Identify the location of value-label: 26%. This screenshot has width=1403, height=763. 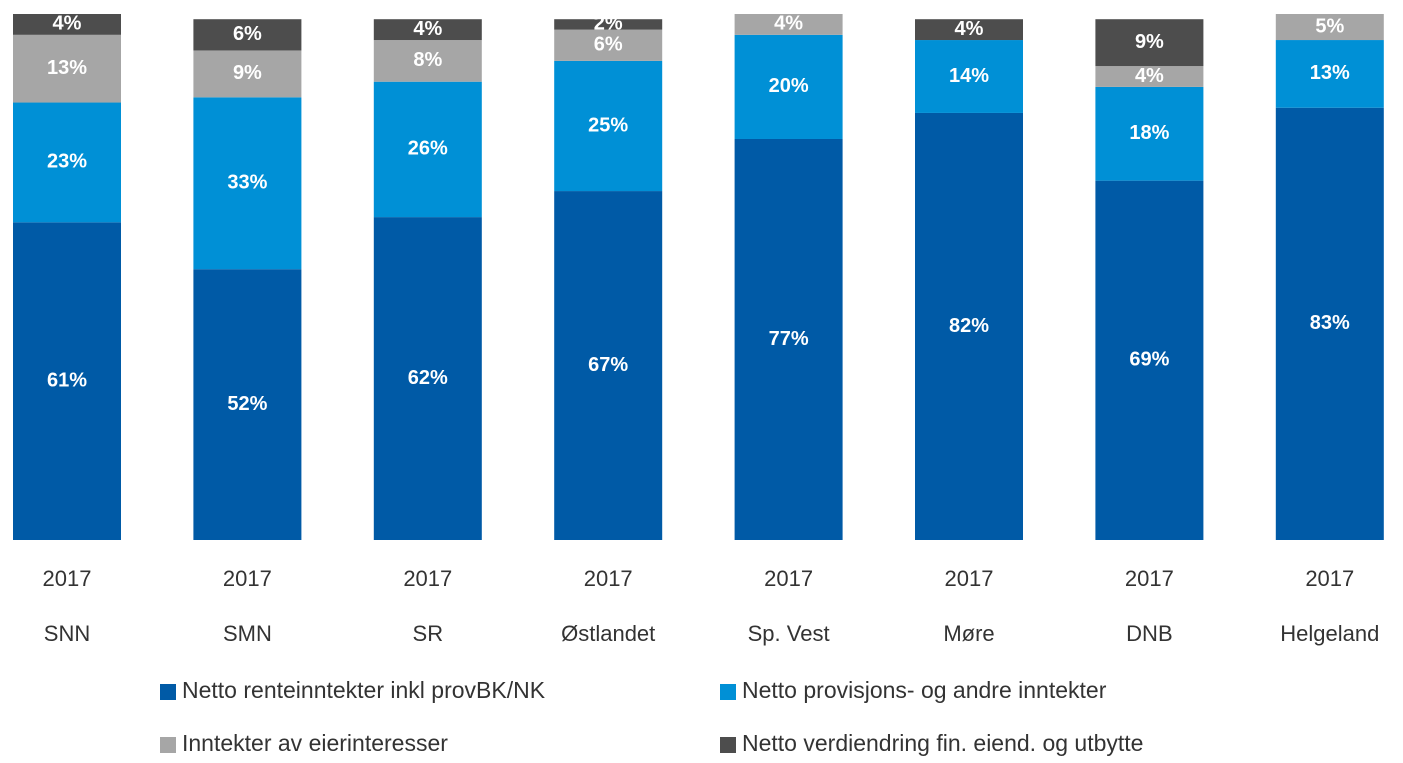
(428, 149).